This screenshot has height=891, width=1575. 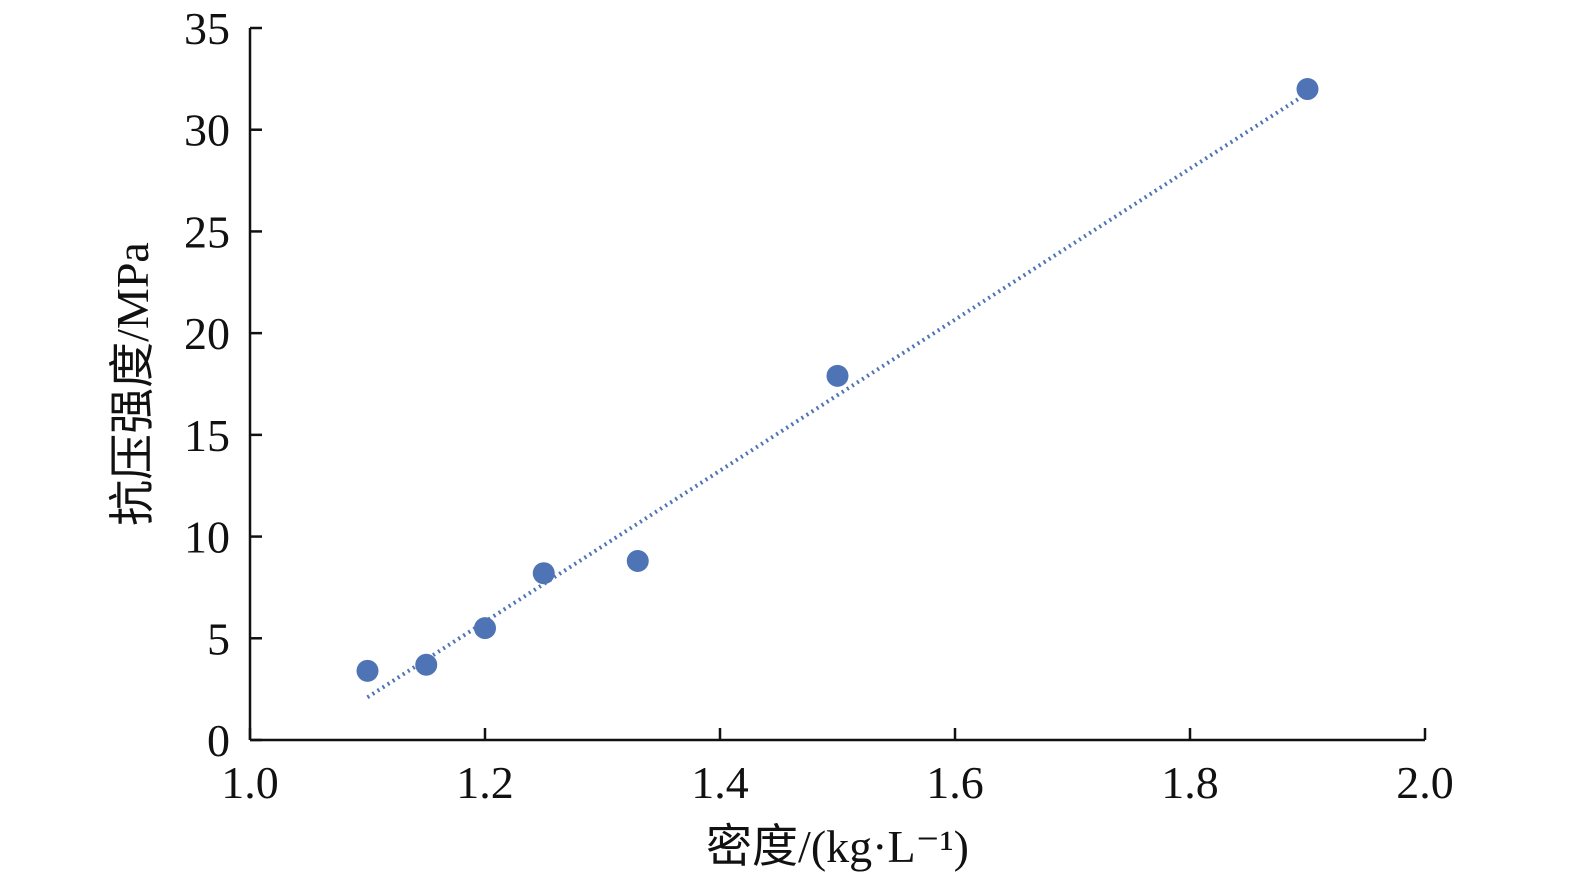 What do you see at coordinates (250, 782) in the screenshot?
I see `x-tick-label: 1.0` at bounding box center [250, 782].